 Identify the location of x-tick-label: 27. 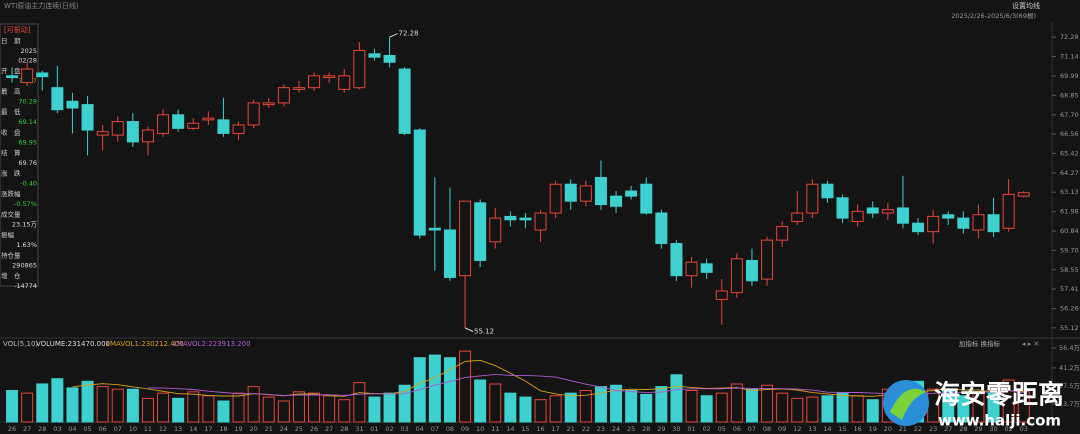
(27, 429).